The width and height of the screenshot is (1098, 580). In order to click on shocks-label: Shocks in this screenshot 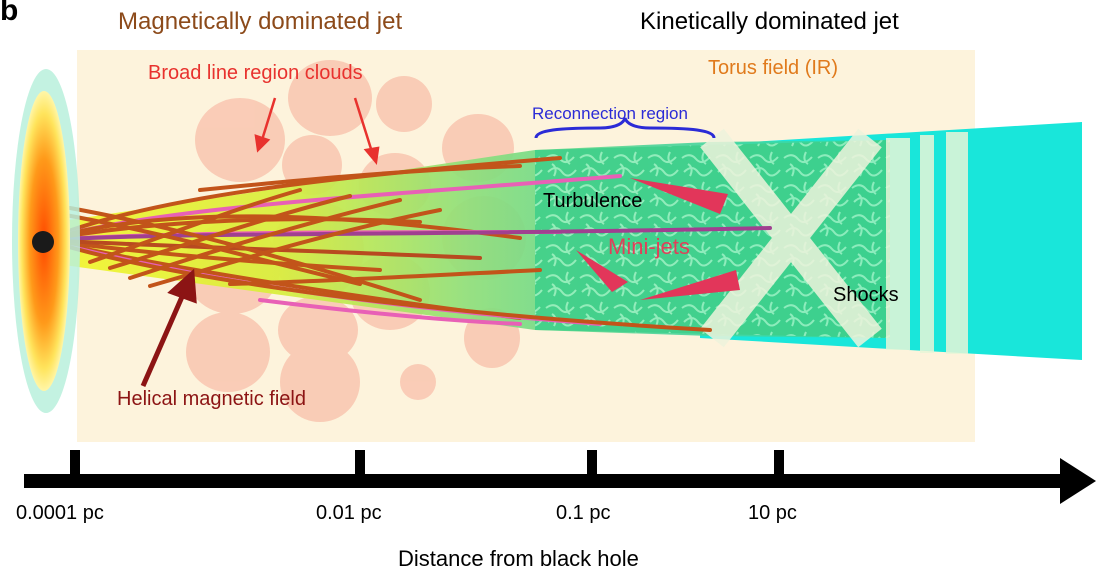, I will do `click(866, 295)`.